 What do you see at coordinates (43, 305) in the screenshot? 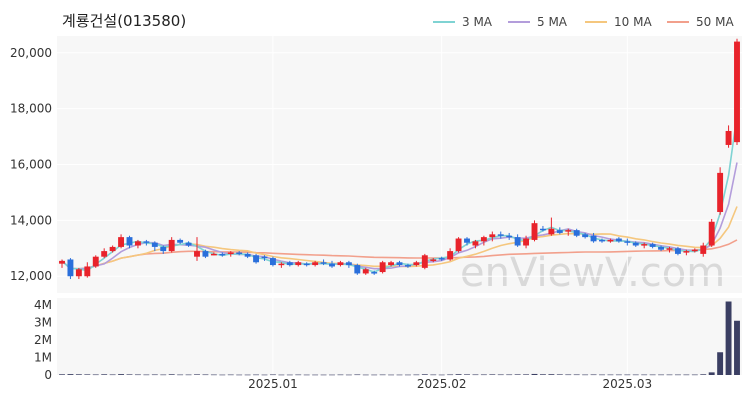
I see `volume-tick-label: 4M` at bounding box center [43, 305].